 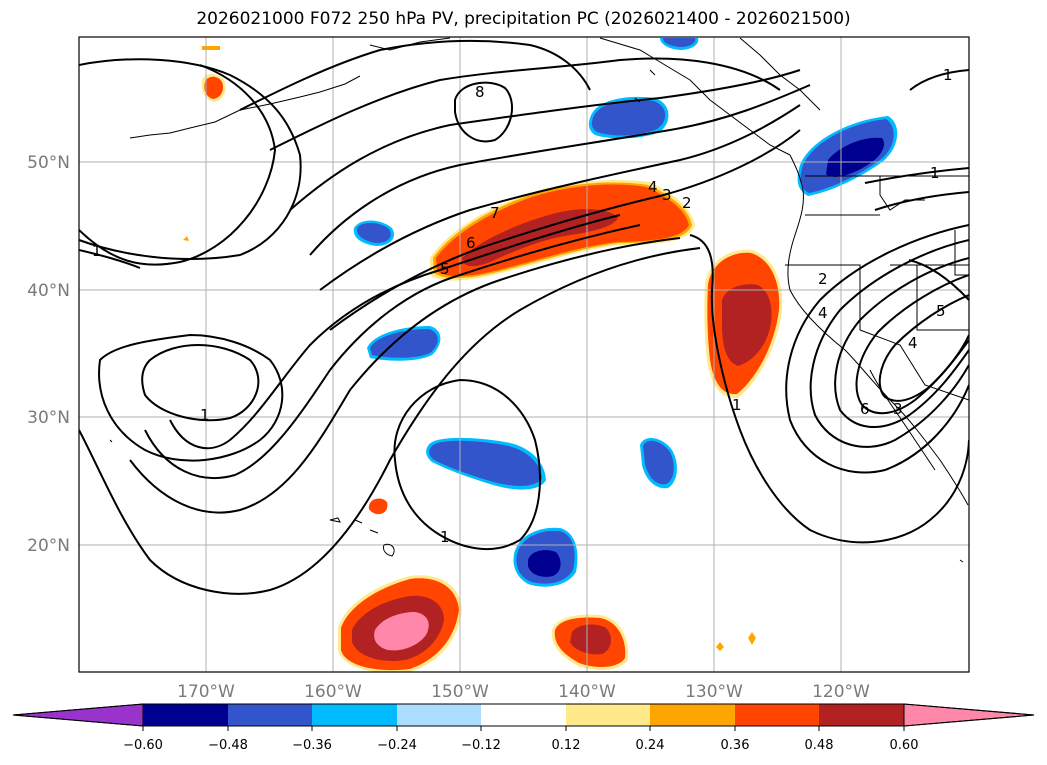 I want to click on colorbar-tick-label: 0.12, so click(x=566, y=745).